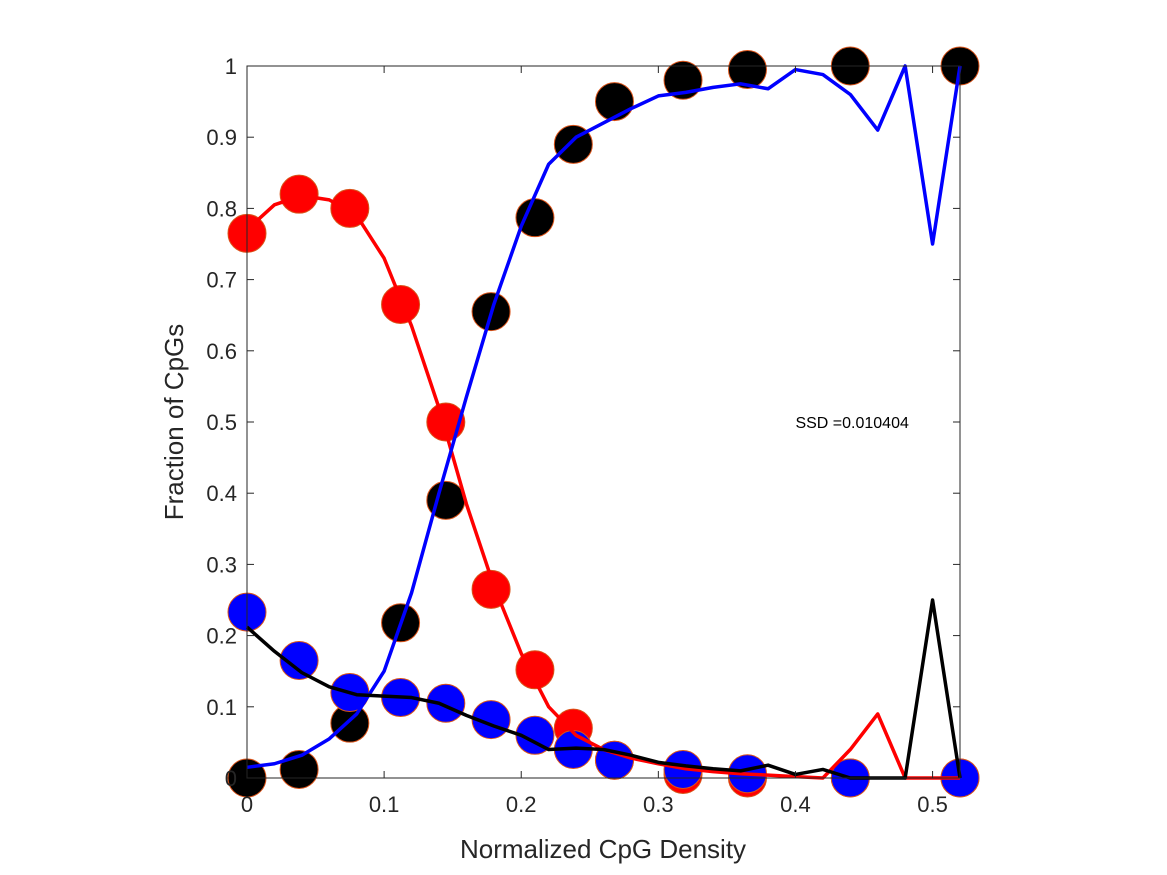 The height and width of the screenshot is (875, 1167). What do you see at coordinates (231, 66) in the screenshot?
I see `y-tick-label: 1` at bounding box center [231, 66].